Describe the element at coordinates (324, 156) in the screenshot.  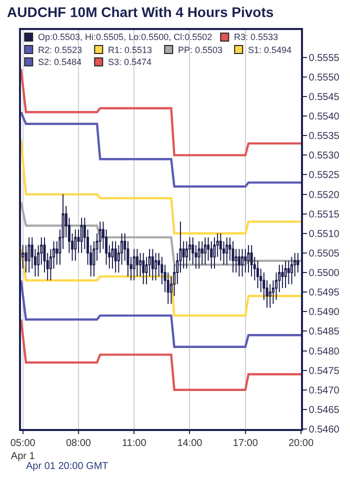
I see `y-tick-label: 0.5530` at that location.